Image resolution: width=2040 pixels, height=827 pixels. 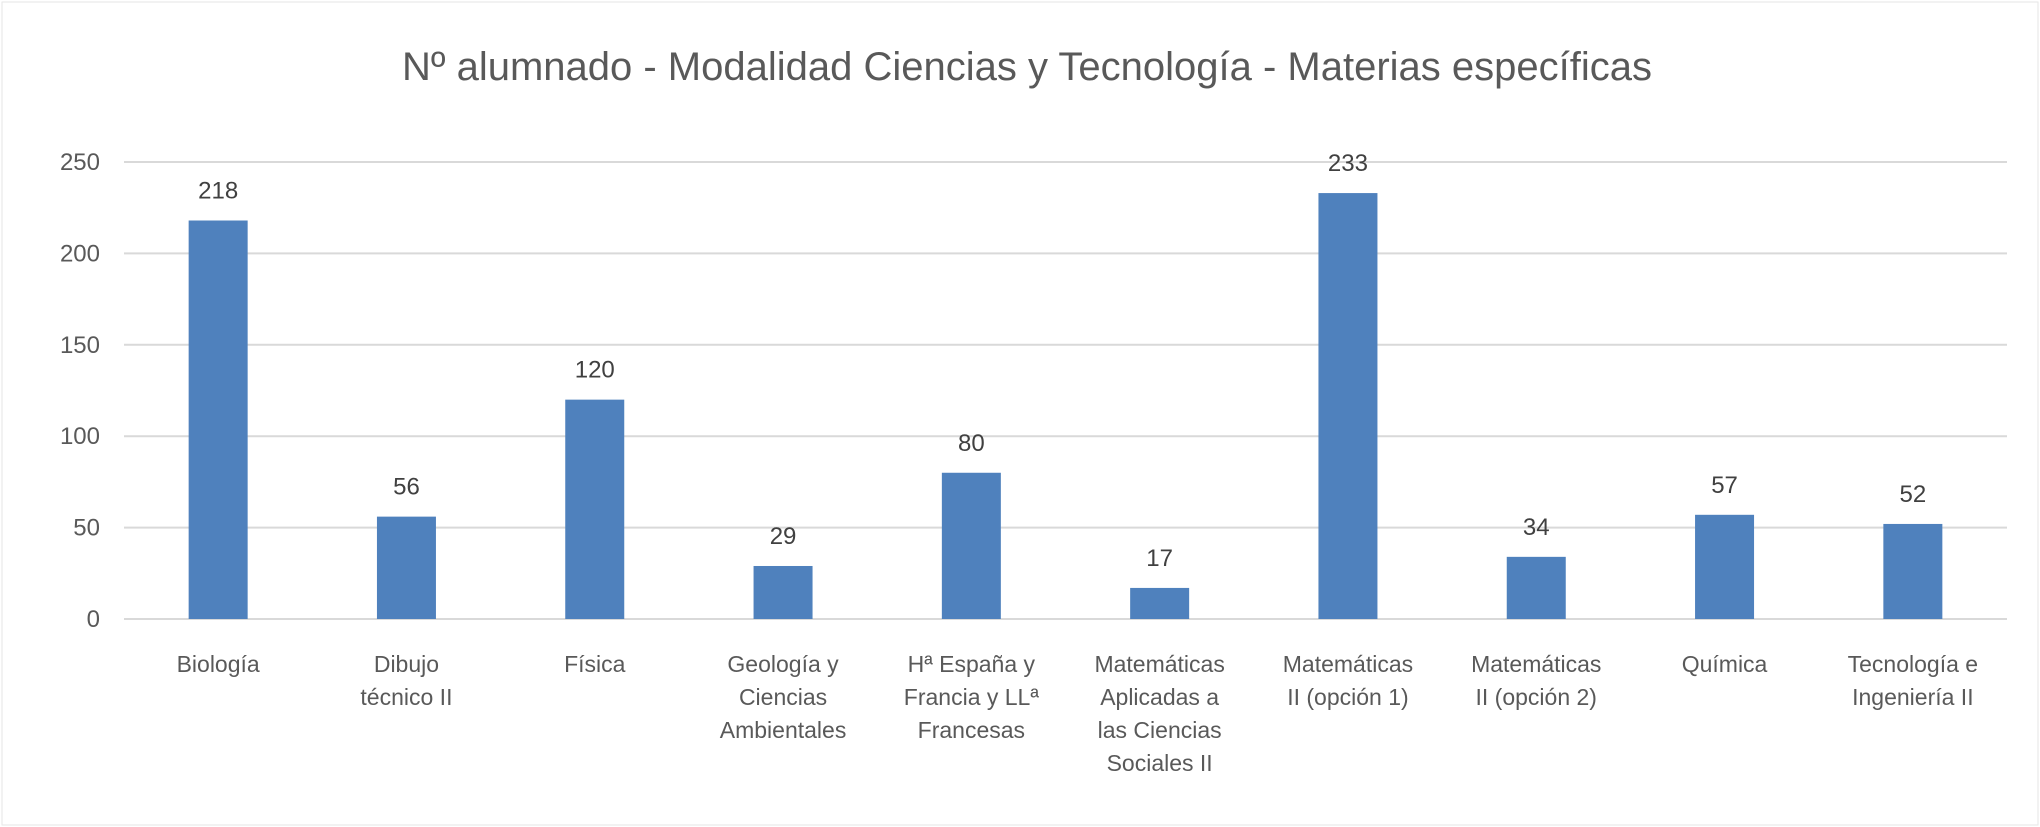 I want to click on y-tick-label: 250, so click(x=80, y=162).